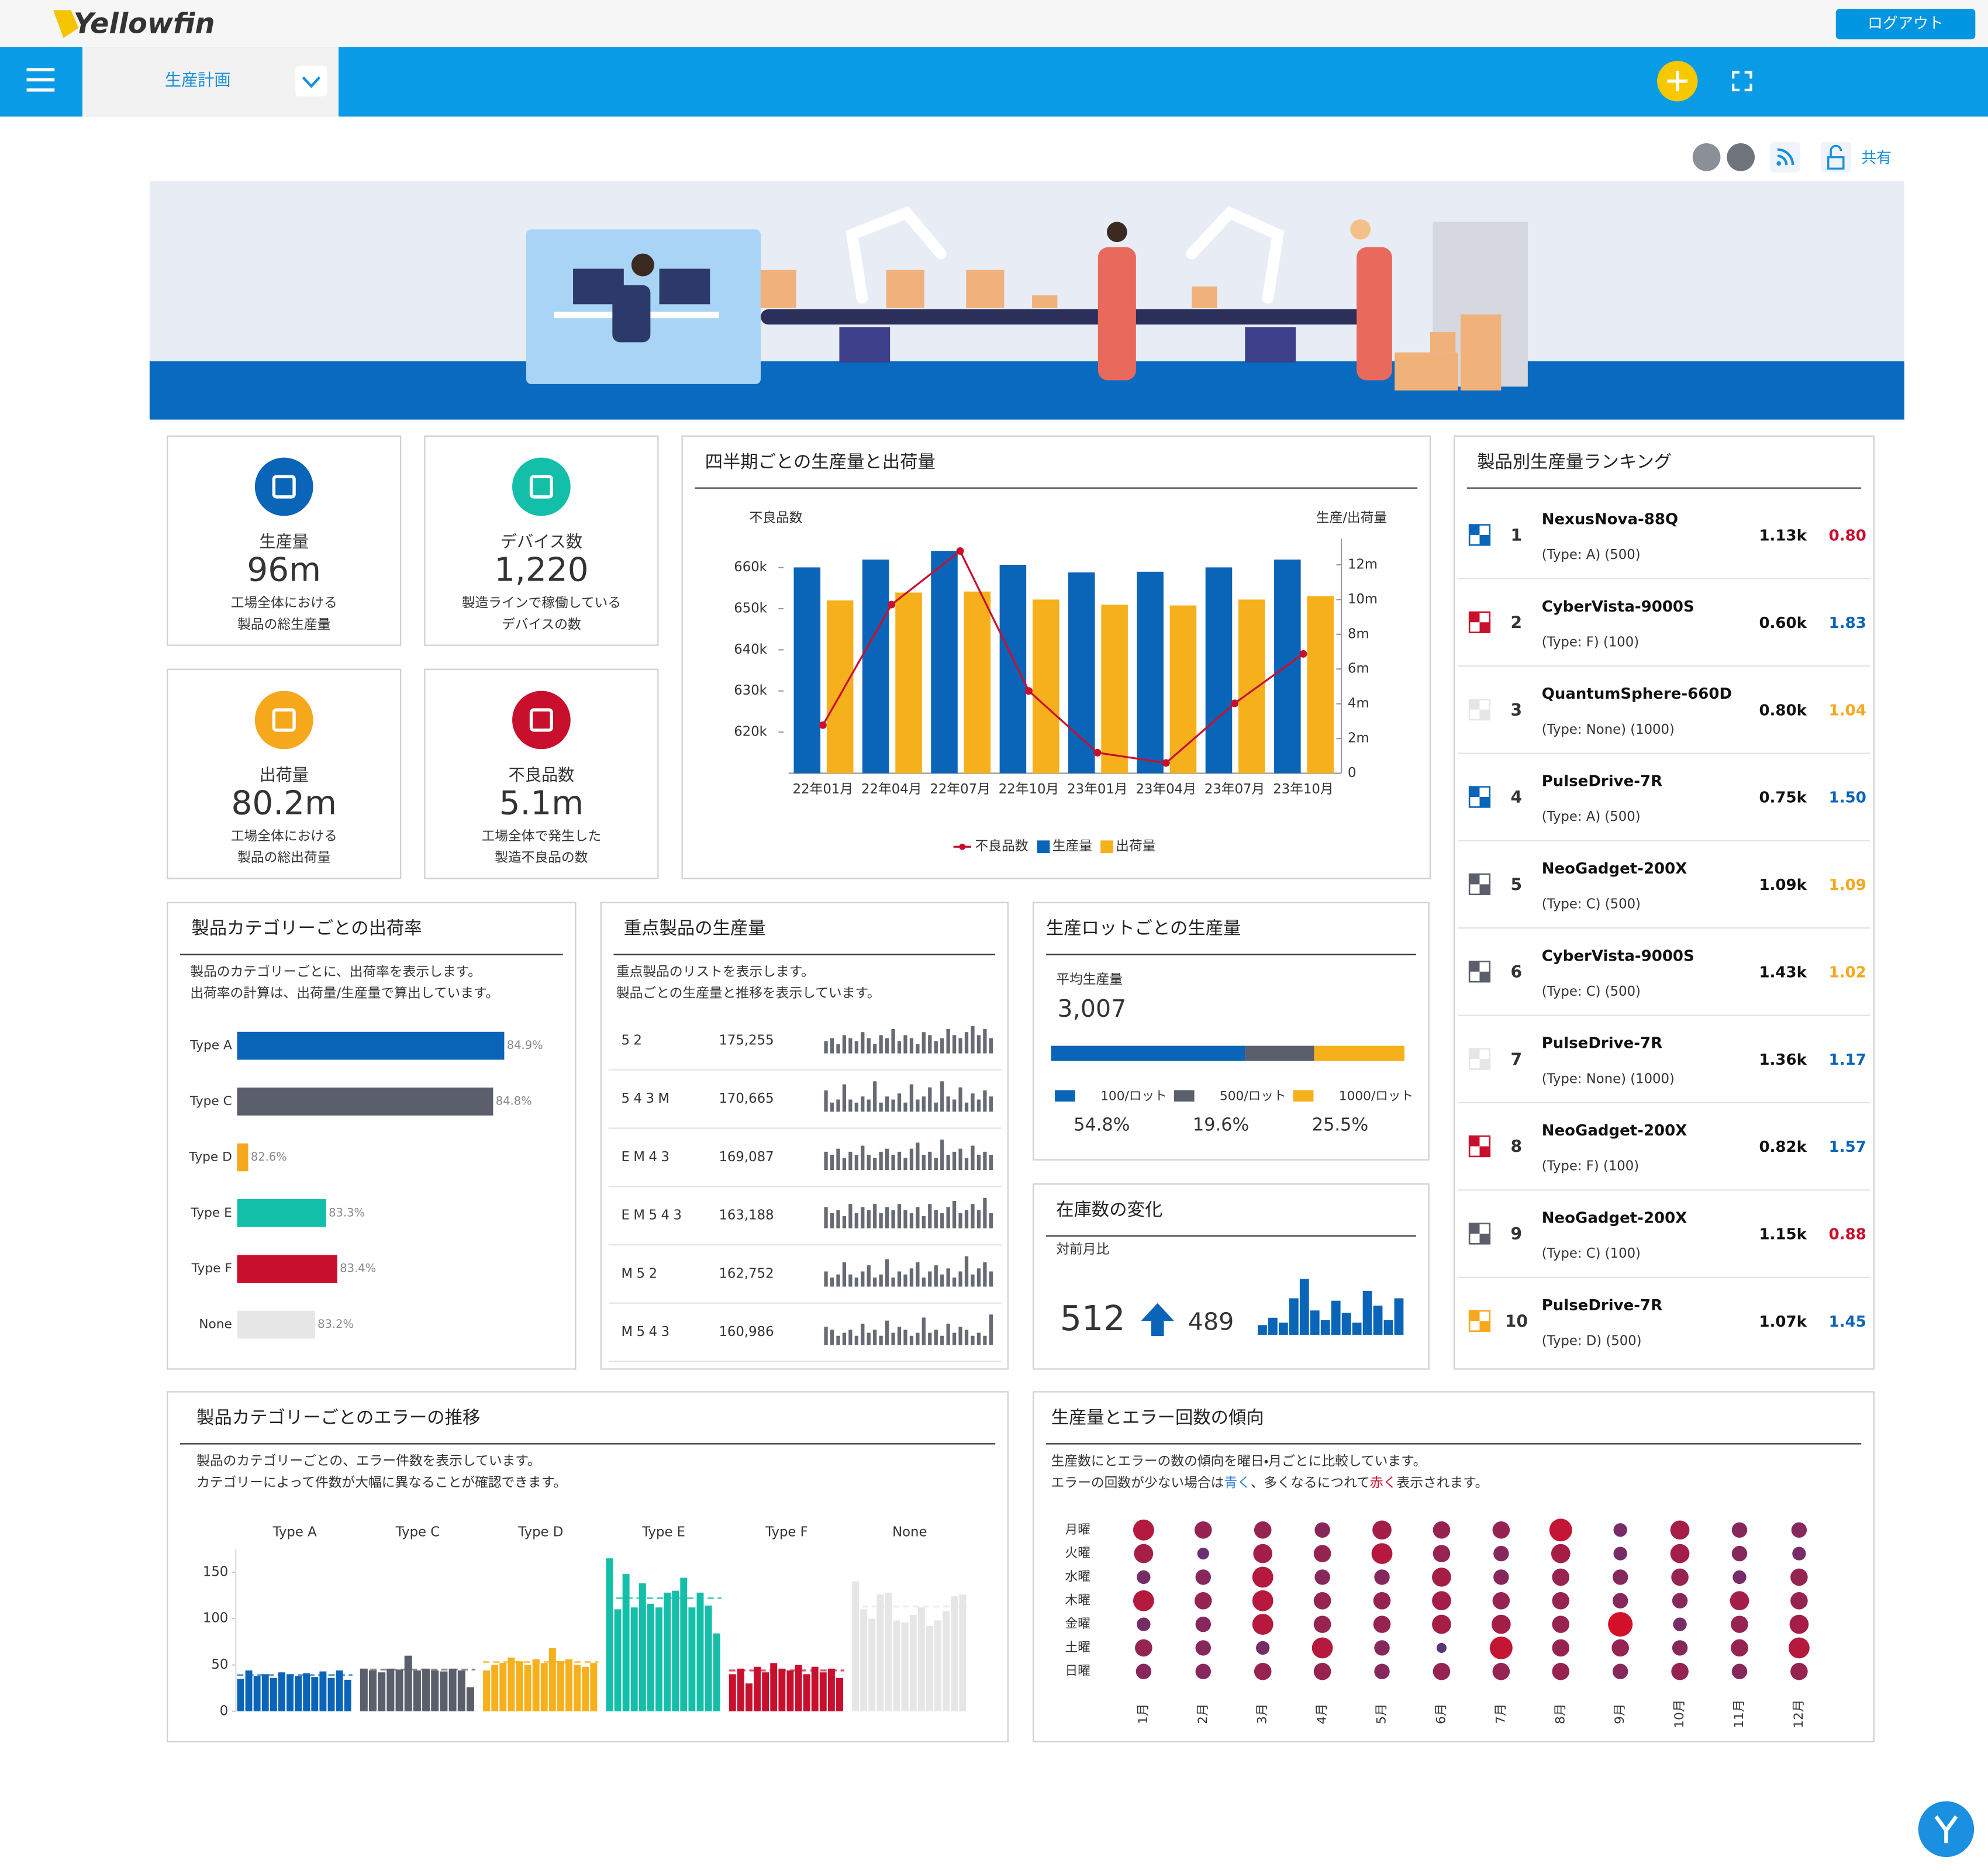 The image size is (1988, 1871). I want to click on card, so click(372, 1136).